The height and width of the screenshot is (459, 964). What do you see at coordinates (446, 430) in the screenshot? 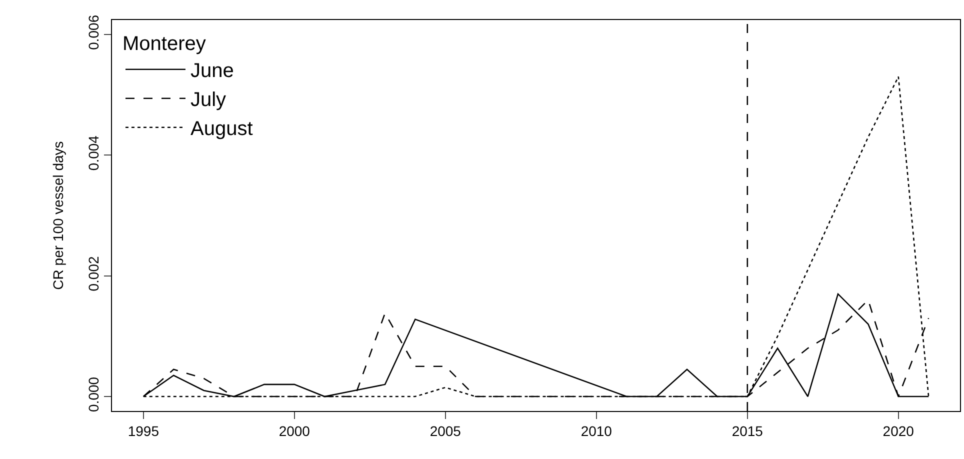
I see `x-tick-label: 2005` at bounding box center [446, 430].